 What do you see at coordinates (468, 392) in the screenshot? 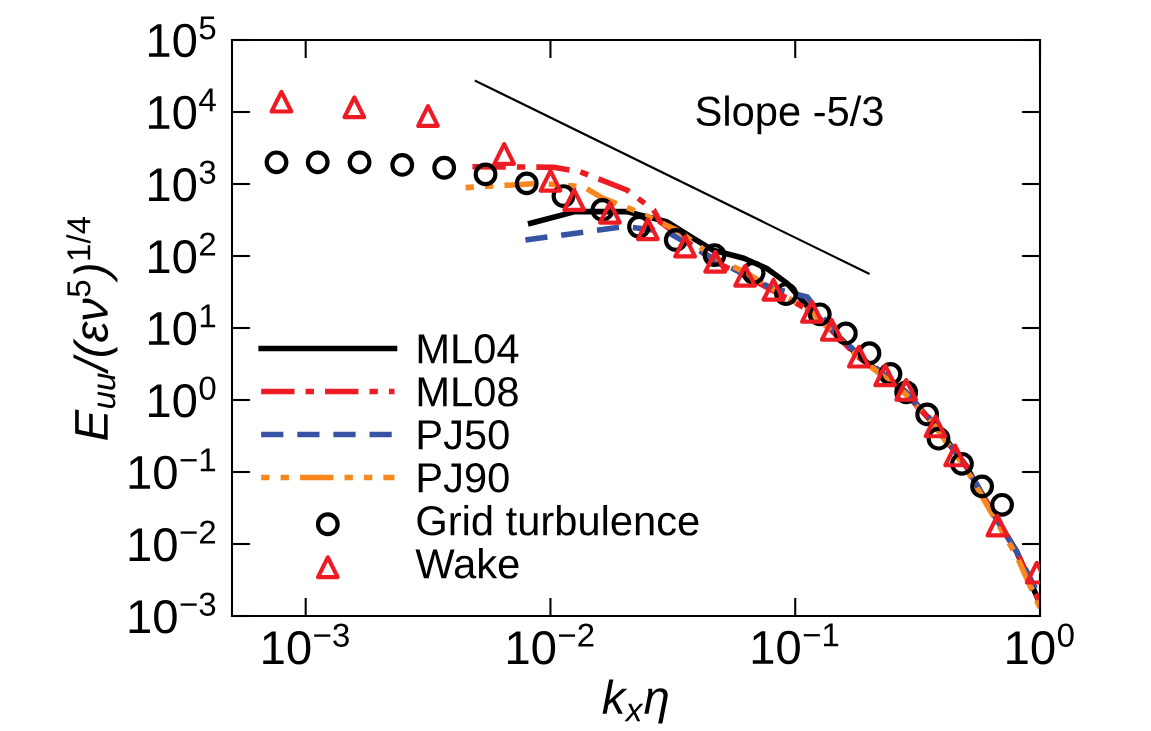
I see `legend-label: ML08` at bounding box center [468, 392].